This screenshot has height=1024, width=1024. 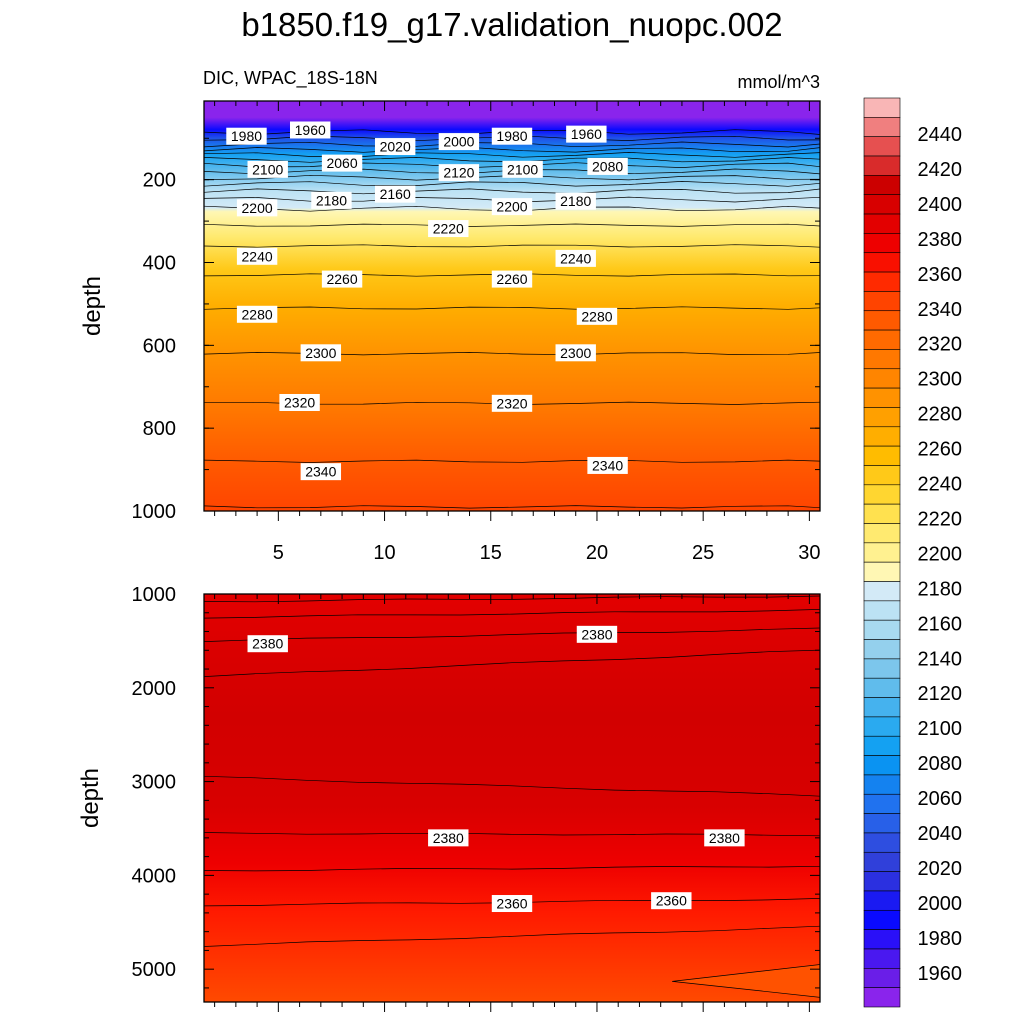 What do you see at coordinates (586, 134) in the screenshot?
I see `contour-label-upper-5: 1960` at bounding box center [586, 134].